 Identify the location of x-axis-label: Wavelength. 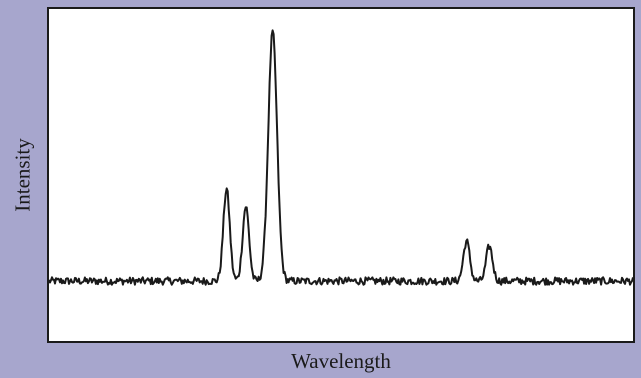
(341, 361).